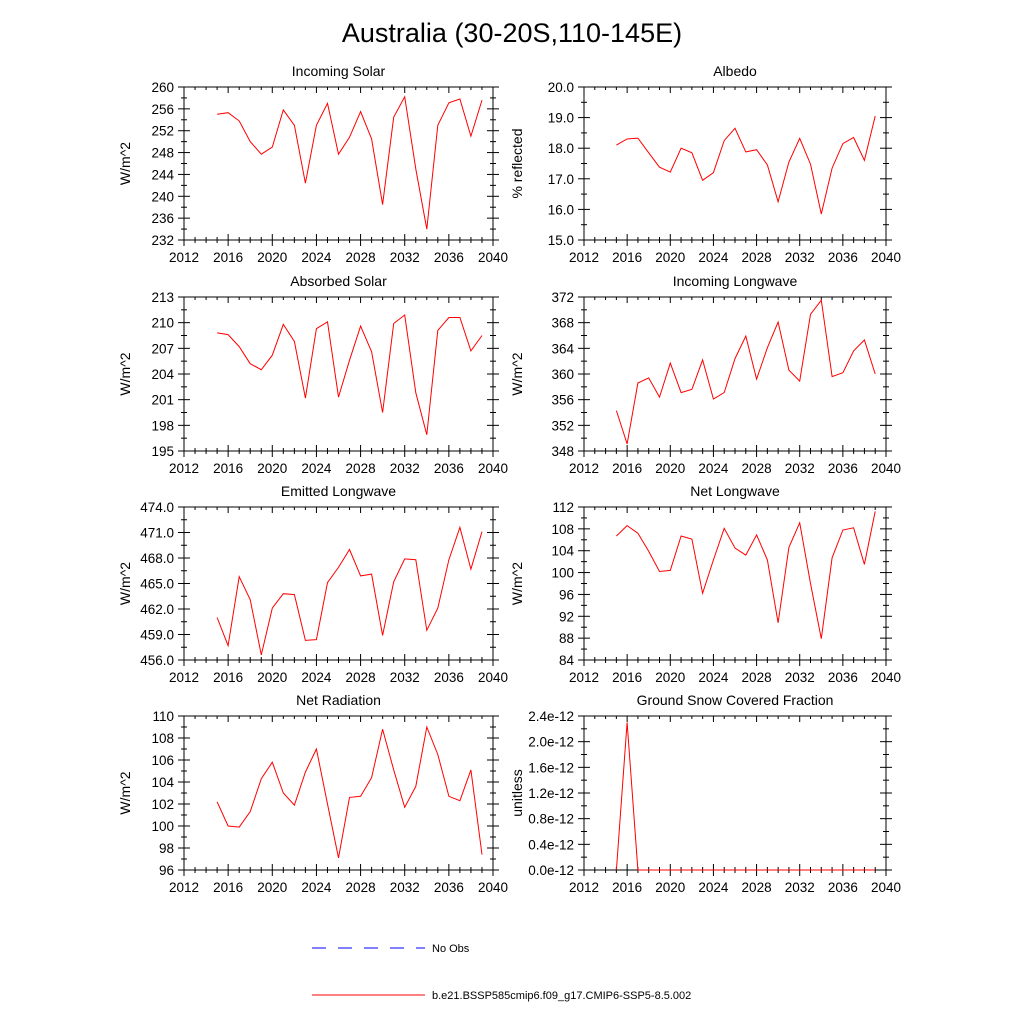 The image size is (1024, 1024). I want to click on panel-3-ytick-label: 195, so click(162, 451).